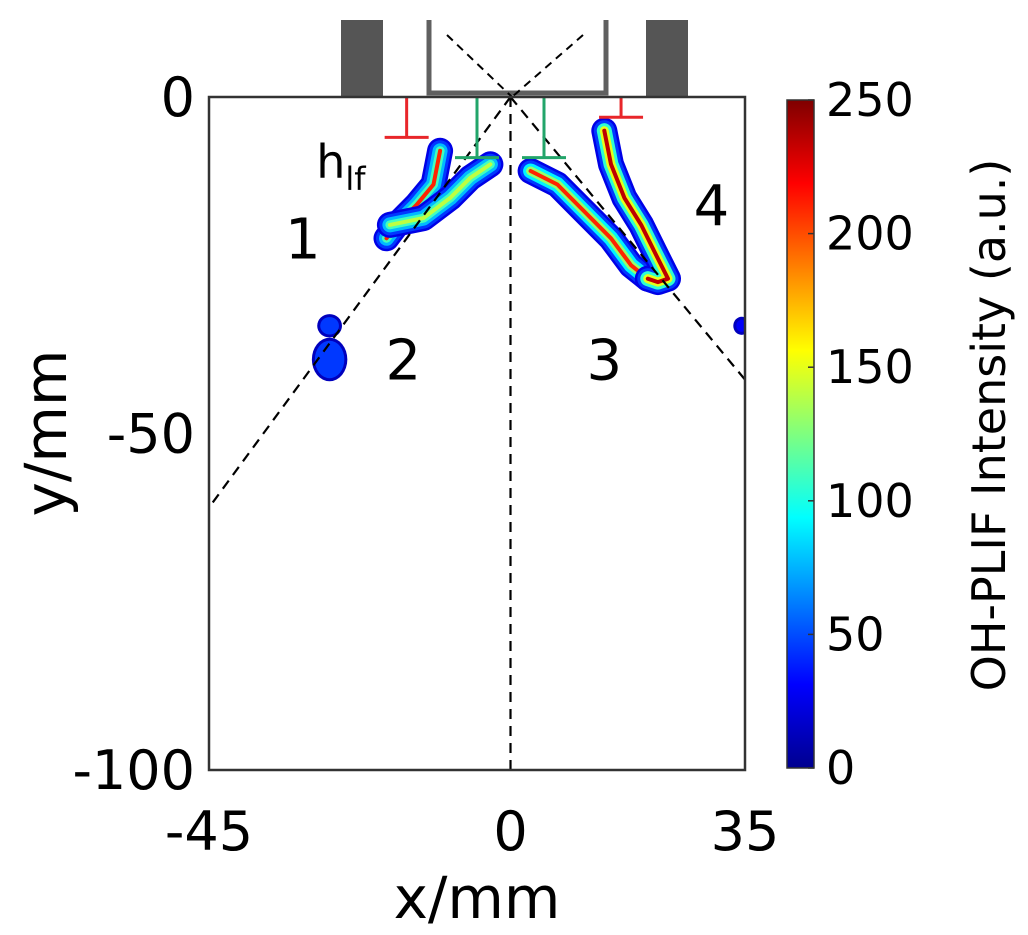 This screenshot has height=935, width=1028. What do you see at coordinates (604, 361) in the screenshot?
I see `region-label-3: 3` at bounding box center [604, 361].